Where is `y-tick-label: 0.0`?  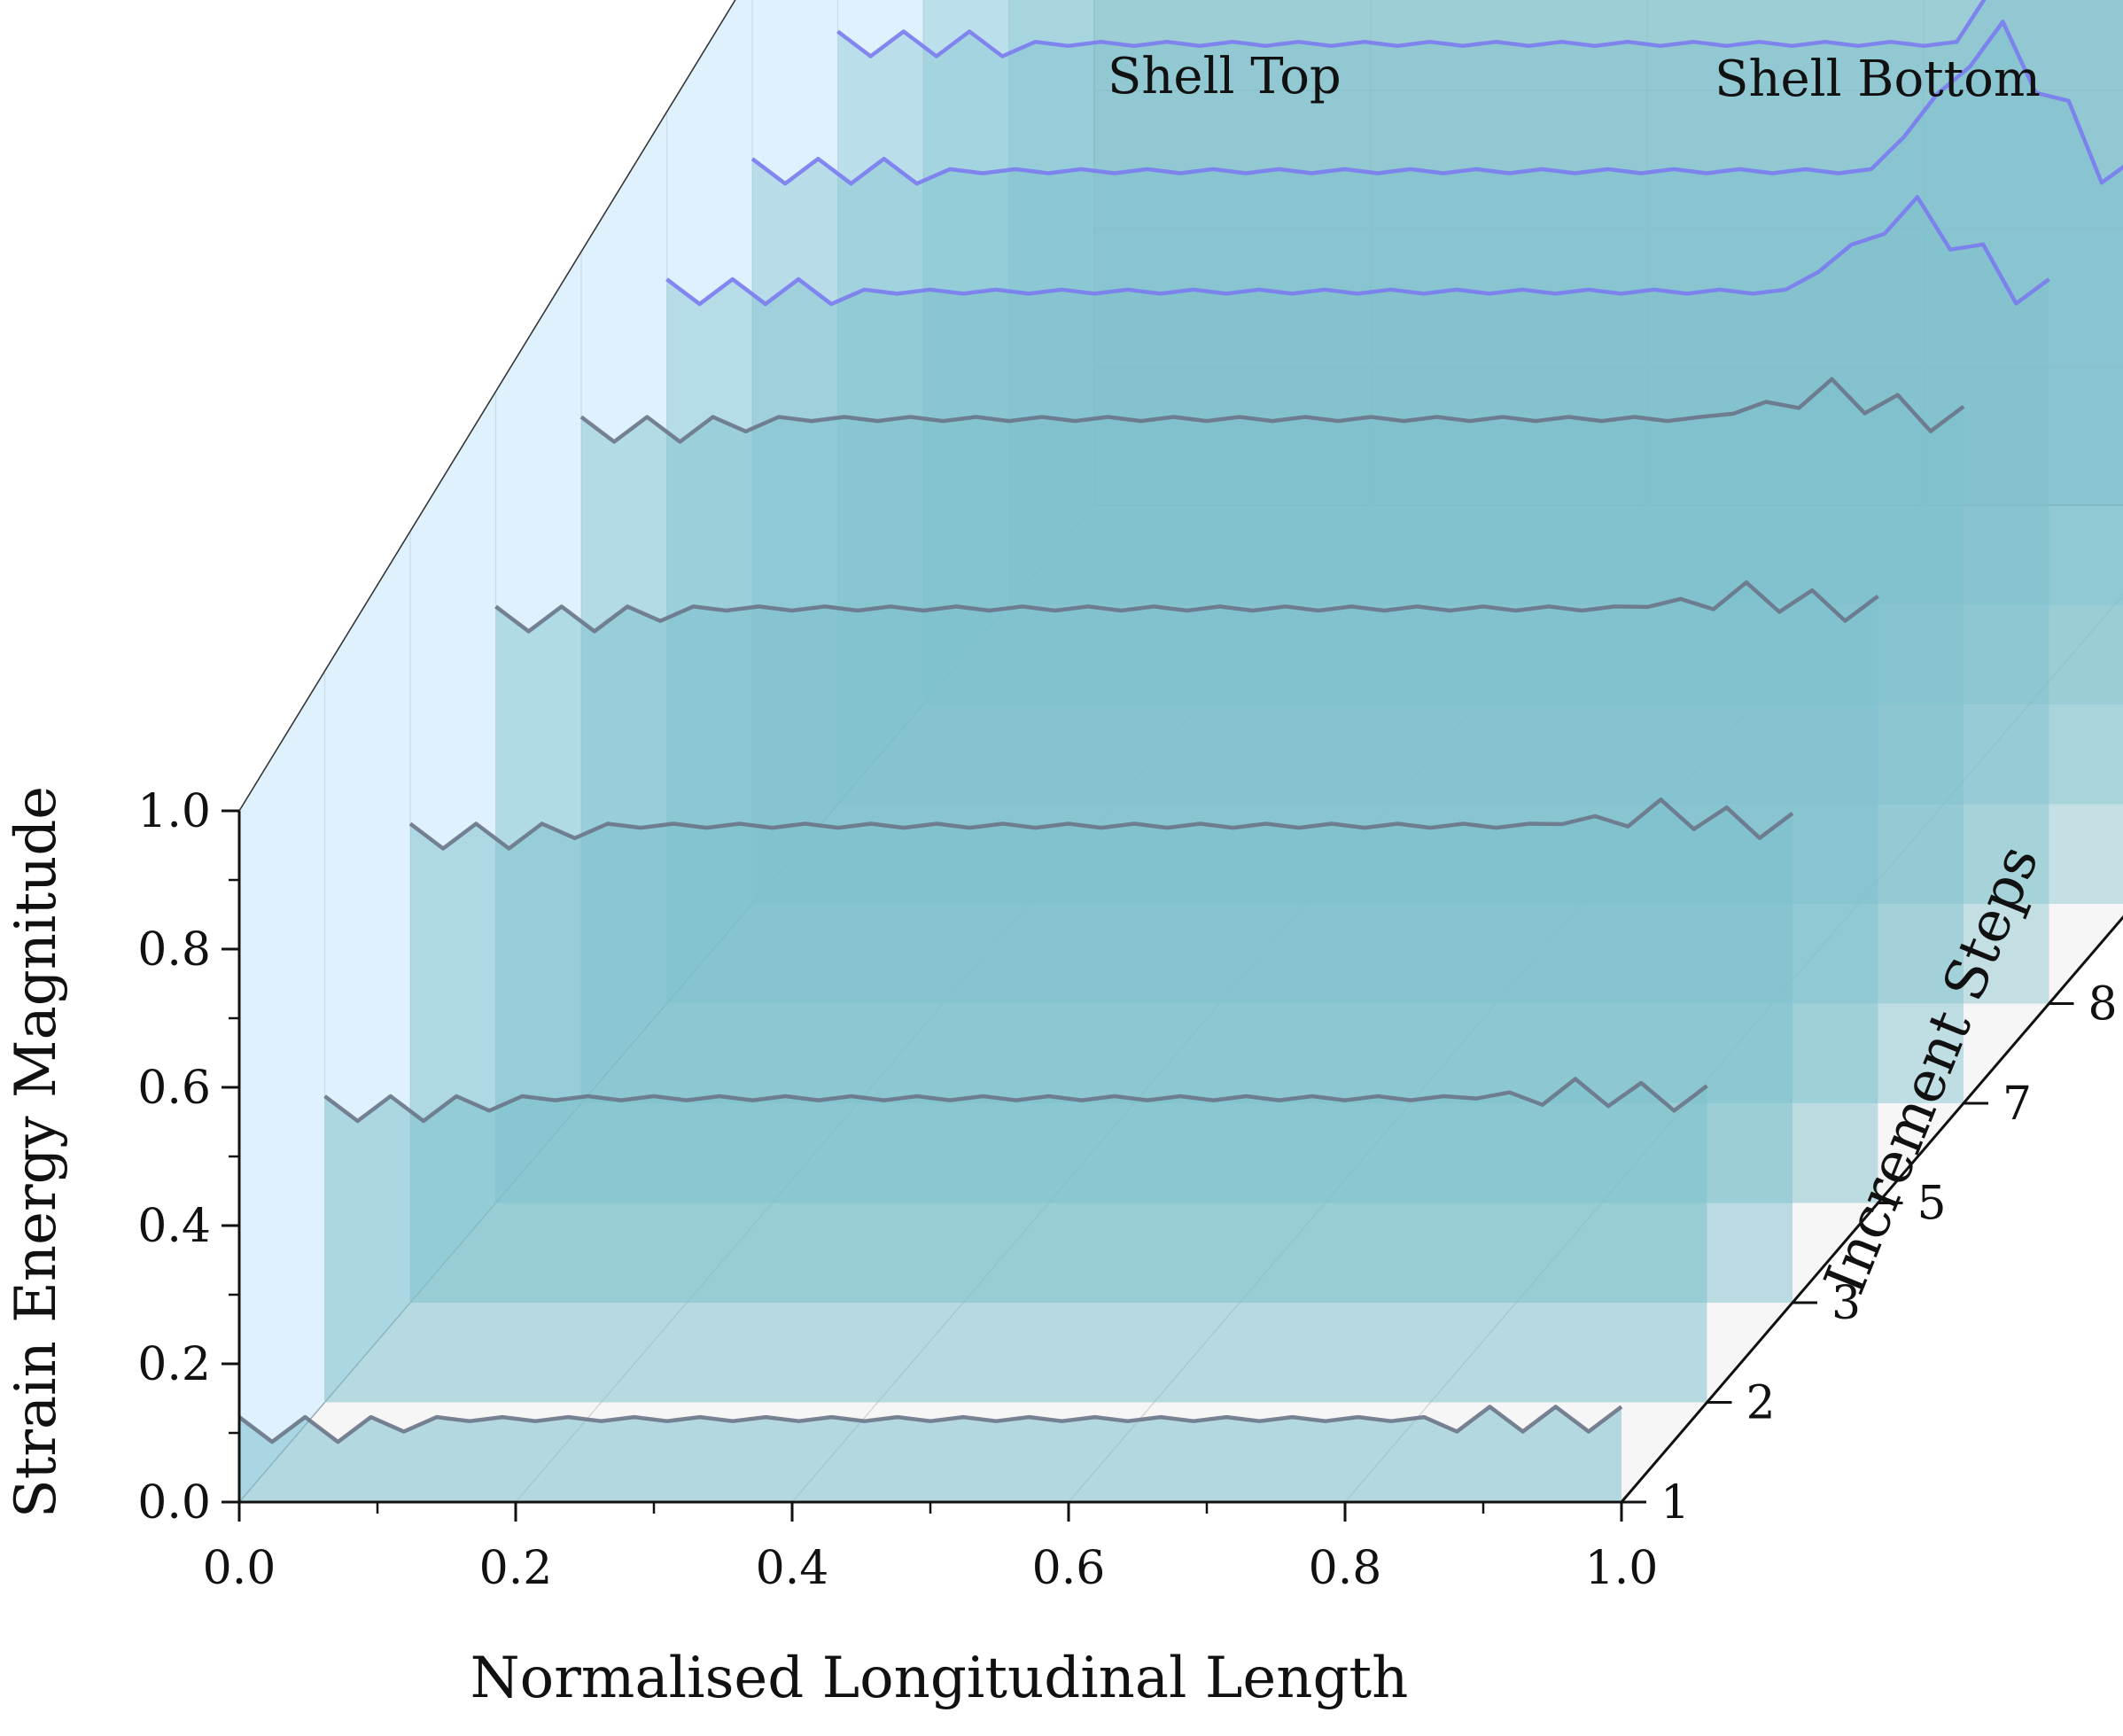 y-tick-label: 0.0 is located at coordinates (174, 1503).